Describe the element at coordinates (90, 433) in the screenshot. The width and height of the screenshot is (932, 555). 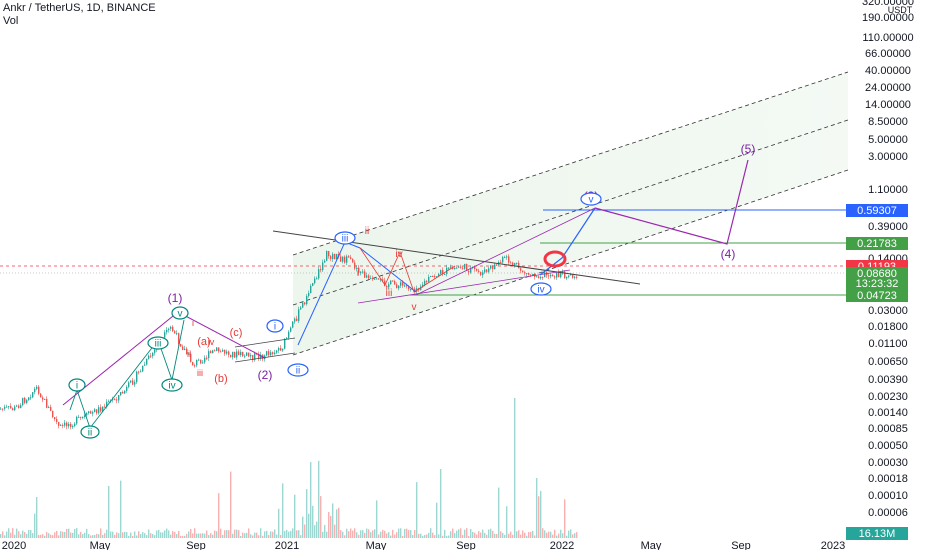
I see `label-green-ii: ii` at that location.